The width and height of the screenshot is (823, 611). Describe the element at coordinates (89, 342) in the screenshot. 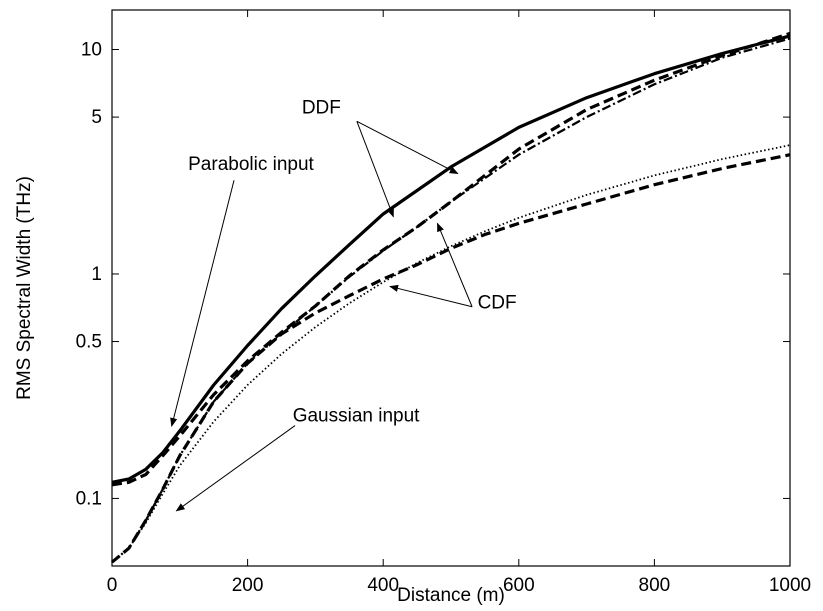

I see `y-tick-label: 0.5` at that location.